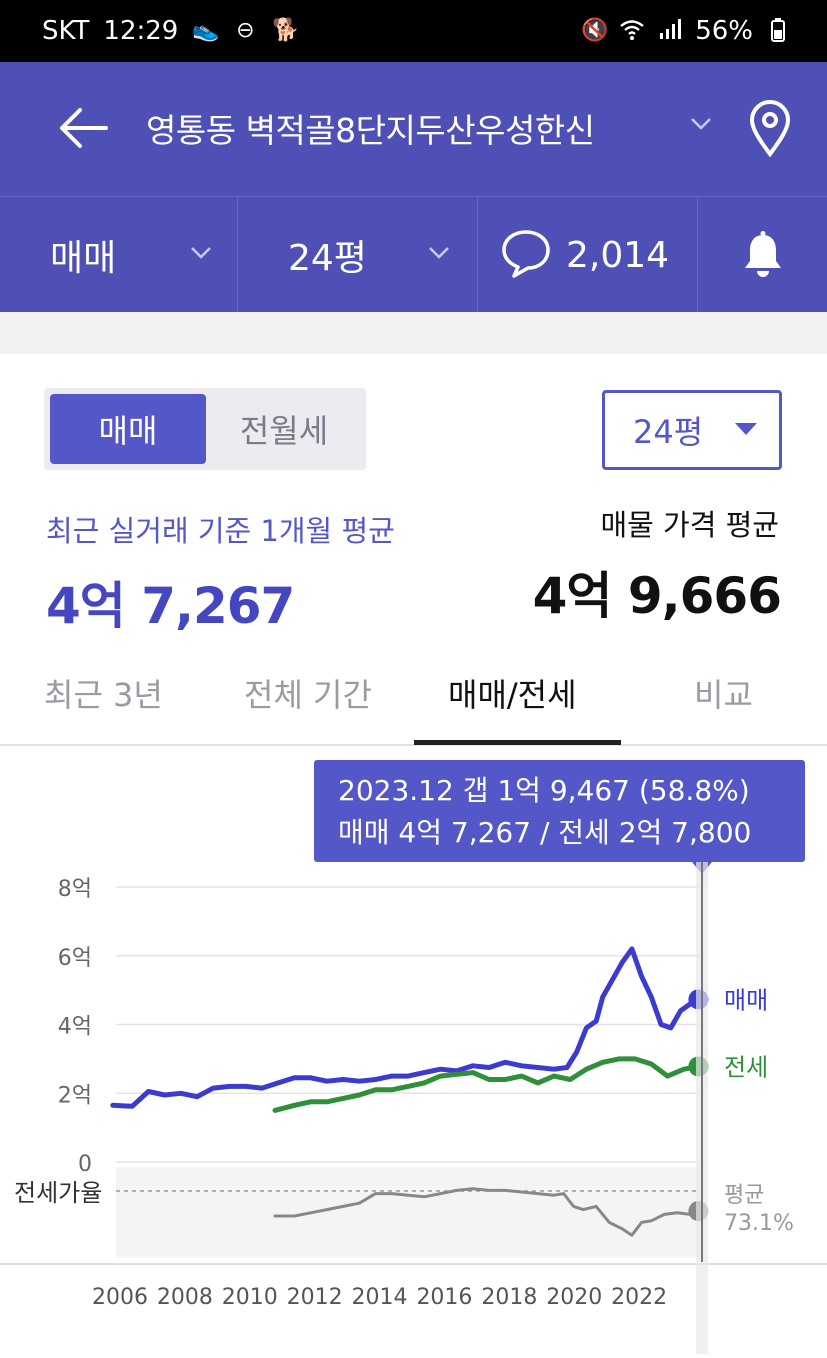  What do you see at coordinates (250, 1297) in the screenshot?
I see `x-tick-label: 2010` at bounding box center [250, 1297].